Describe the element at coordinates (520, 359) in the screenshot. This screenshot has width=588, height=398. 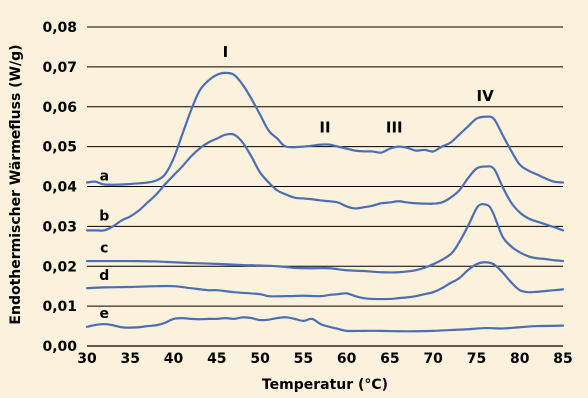
I see `x-tick-label: 80` at that location.